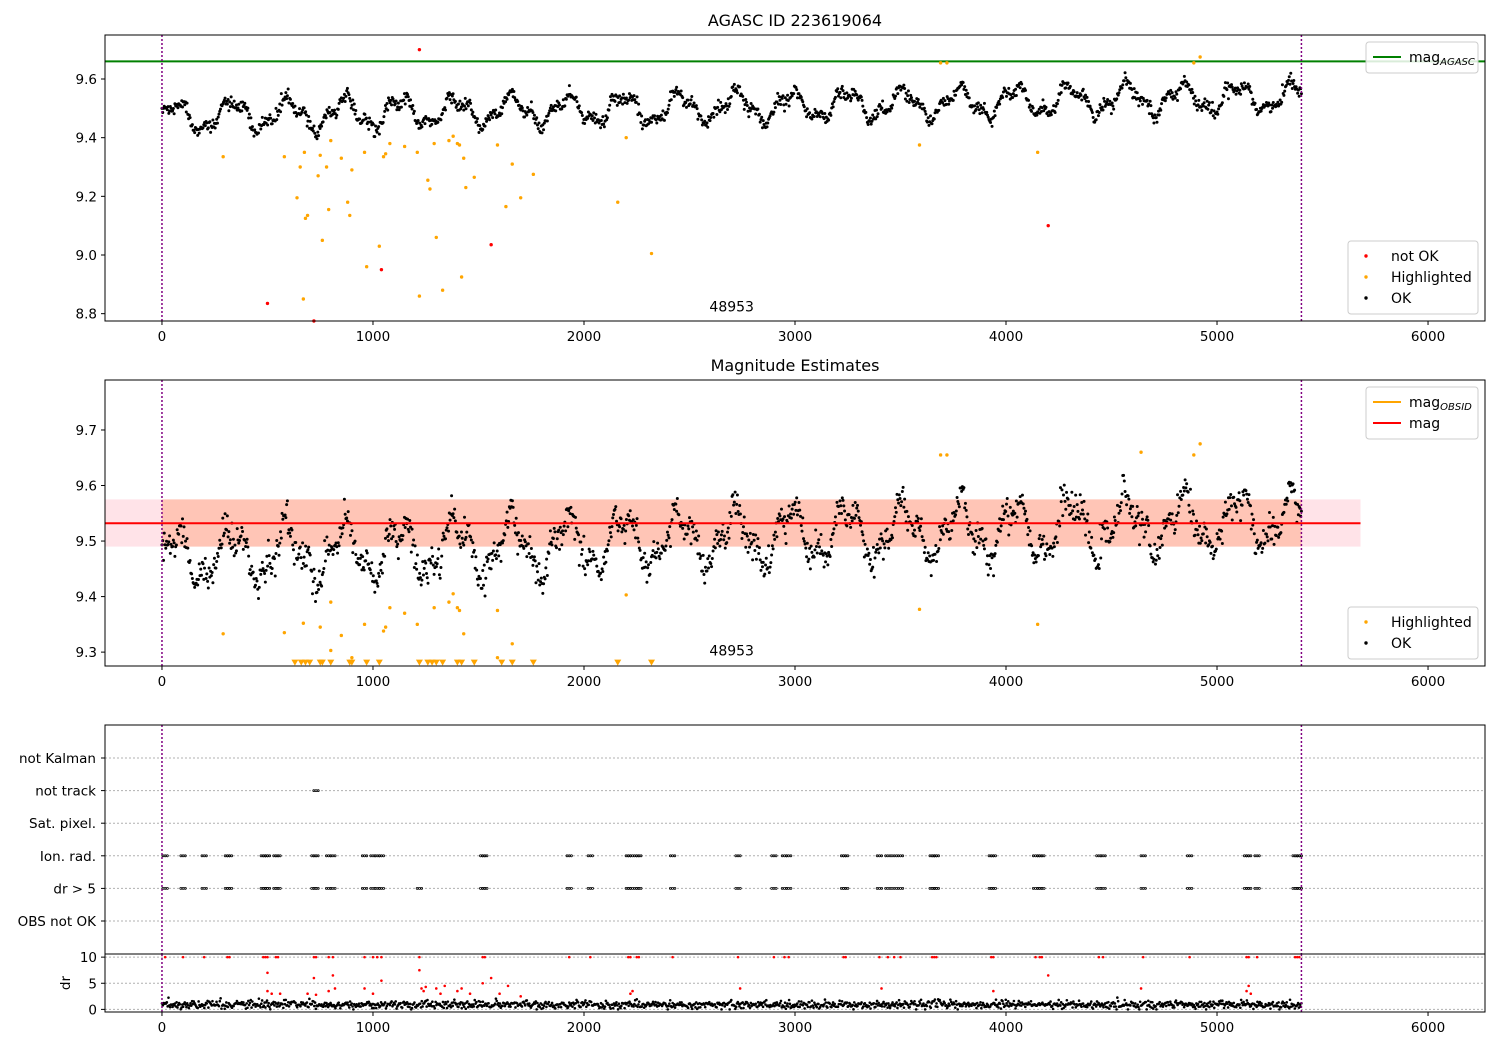  What do you see at coordinates (1401, 299) in the screenshot?
I see `legend-label: OK` at bounding box center [1401, 299].